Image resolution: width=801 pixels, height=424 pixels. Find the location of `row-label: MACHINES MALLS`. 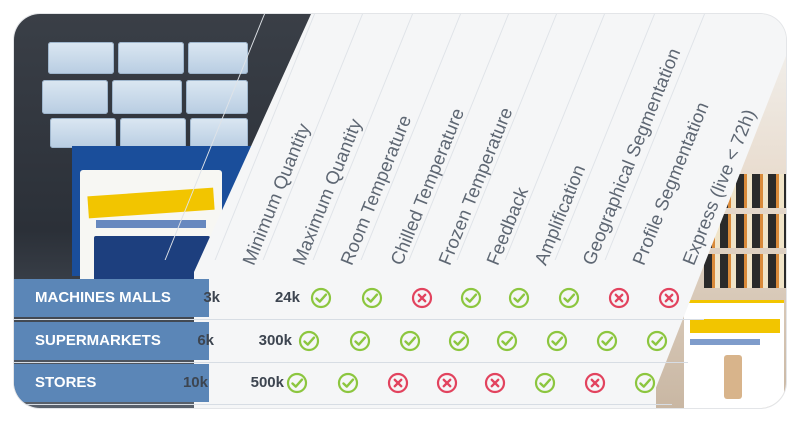

row-label: MACHINES MALLS is located at coordinates (111, 298).